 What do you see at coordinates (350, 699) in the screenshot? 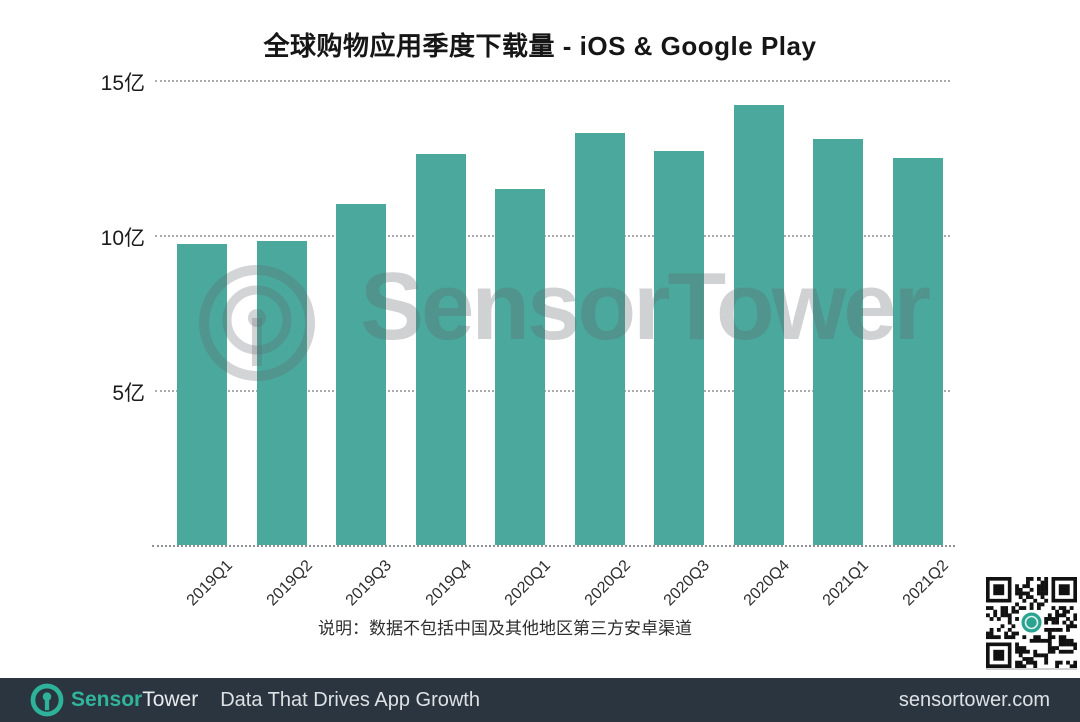
I see `footer-tagline: Data That Drives App Growth` at bounding box center [350, 699].